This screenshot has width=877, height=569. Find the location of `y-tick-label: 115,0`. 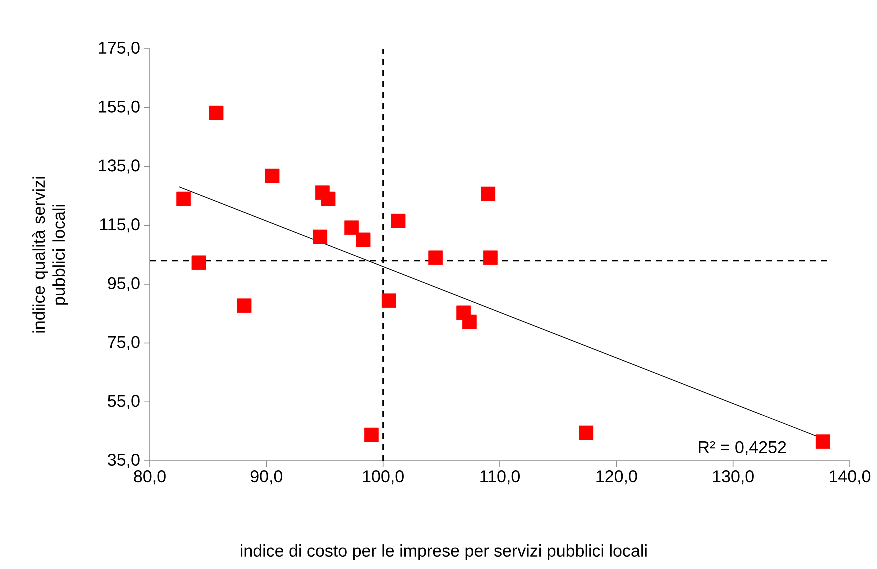

y-tick-label: 115,0 is located at coordinates (120, 225).